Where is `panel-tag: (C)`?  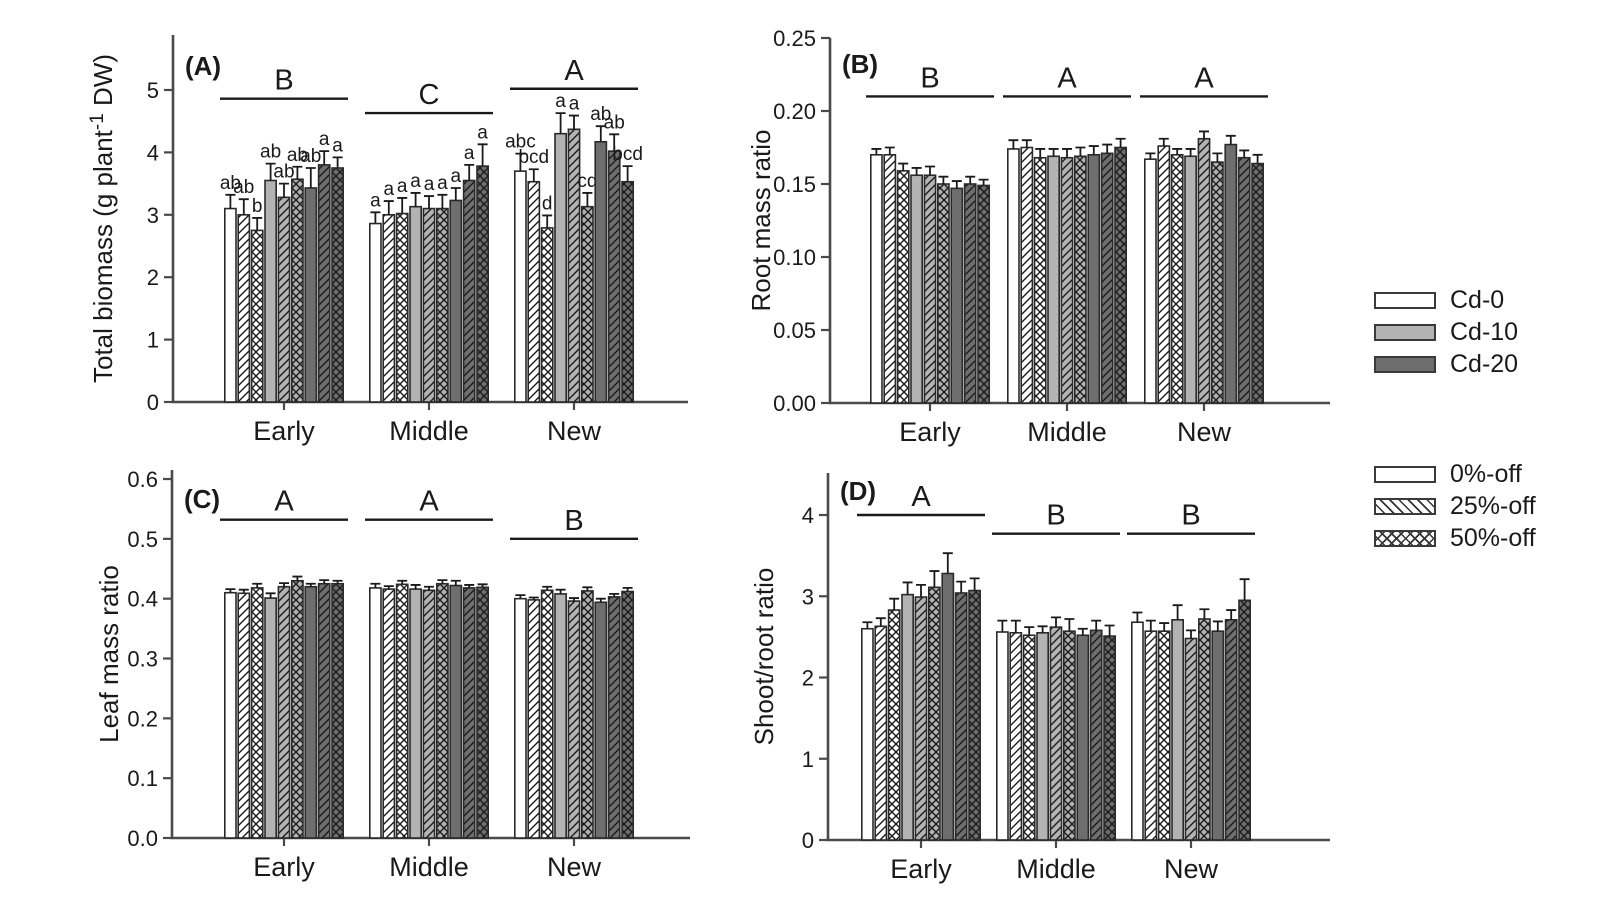 panel-tag: (C) is located at coordinates (202, 499).